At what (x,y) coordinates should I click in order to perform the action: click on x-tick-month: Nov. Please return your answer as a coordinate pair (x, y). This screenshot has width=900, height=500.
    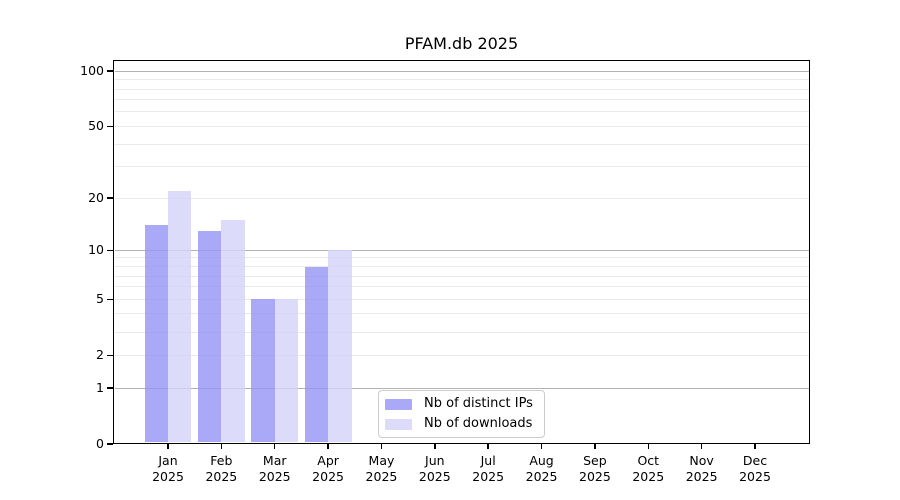
    Looking at the image, I should click on (701, 460).